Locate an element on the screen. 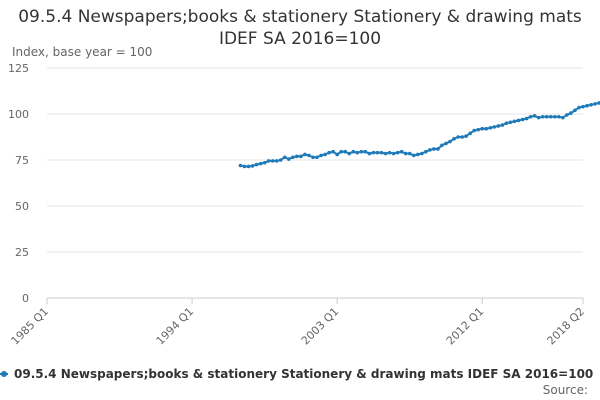 The width and height of the screenshot is (600, 400). y-tick-label: 100 is located at coordinates (18, 114).